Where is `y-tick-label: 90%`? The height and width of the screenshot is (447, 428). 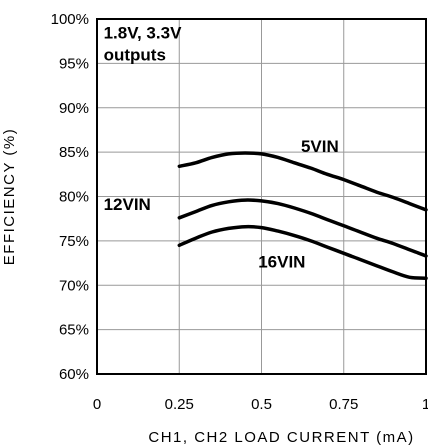
y-tick-label: 90% is located at coordinates (74, 108).